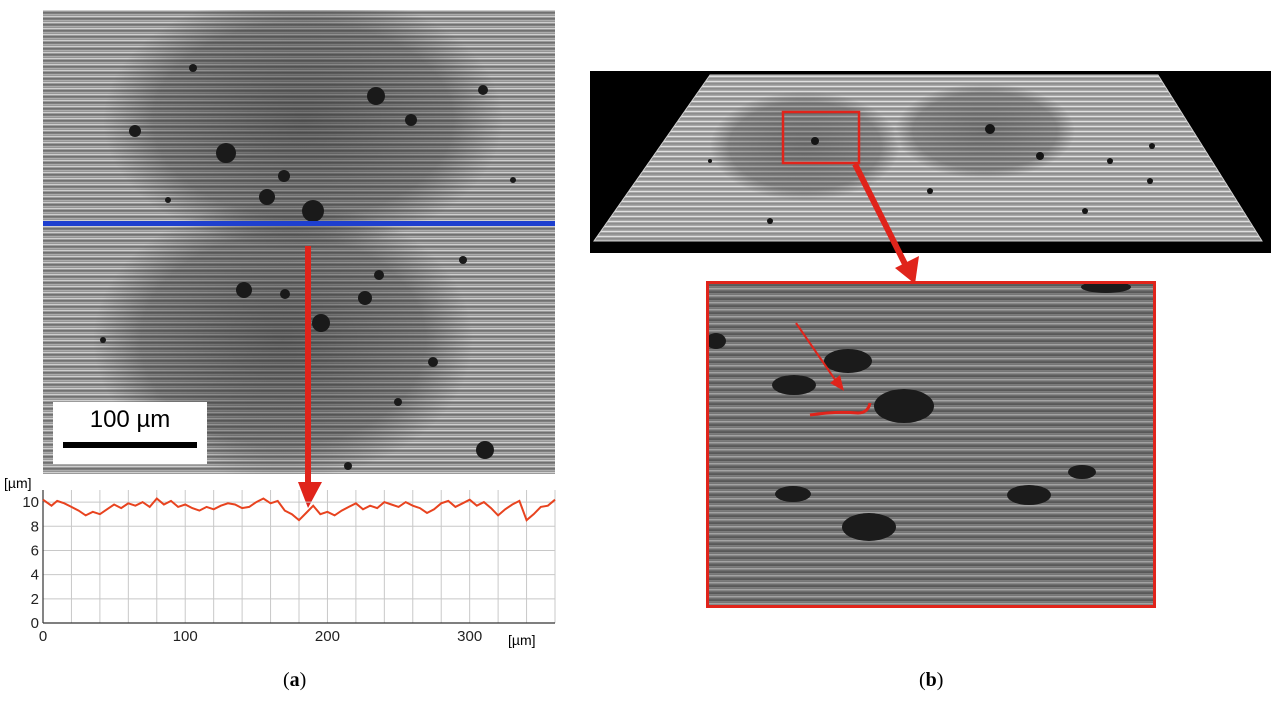  I want to click on series-line, so click(299, 509).